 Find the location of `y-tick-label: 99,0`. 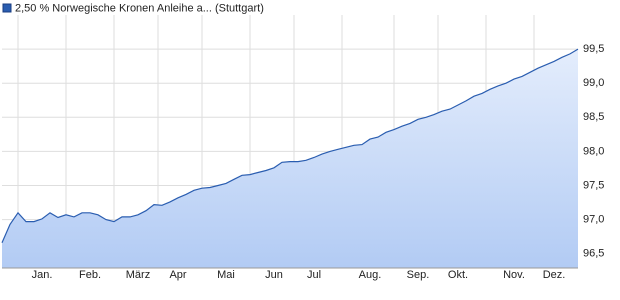

y-tick-label: 99,0 is located at coordinates (593, 83).